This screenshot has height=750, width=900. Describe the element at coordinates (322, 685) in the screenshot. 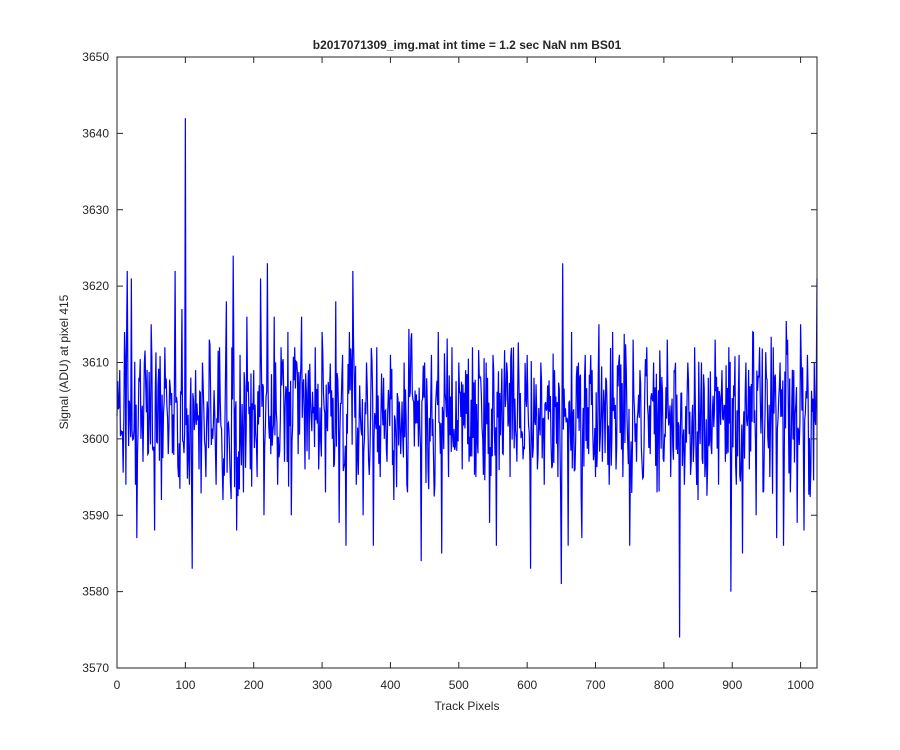

I see `x-tick-label: 300` at that location.